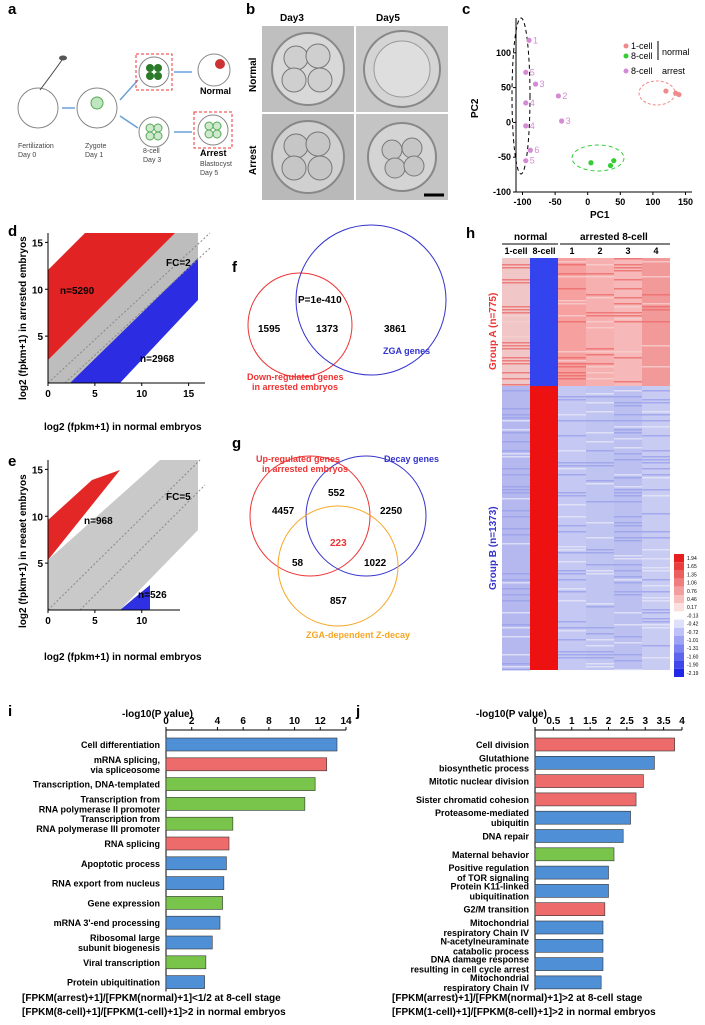 The width and height of the screenshot is (705, 1025). What do you see at coordinates (504, 157) in the screenshot?
I see `c-ytick-label: -50` at bounding box center [504, 157].